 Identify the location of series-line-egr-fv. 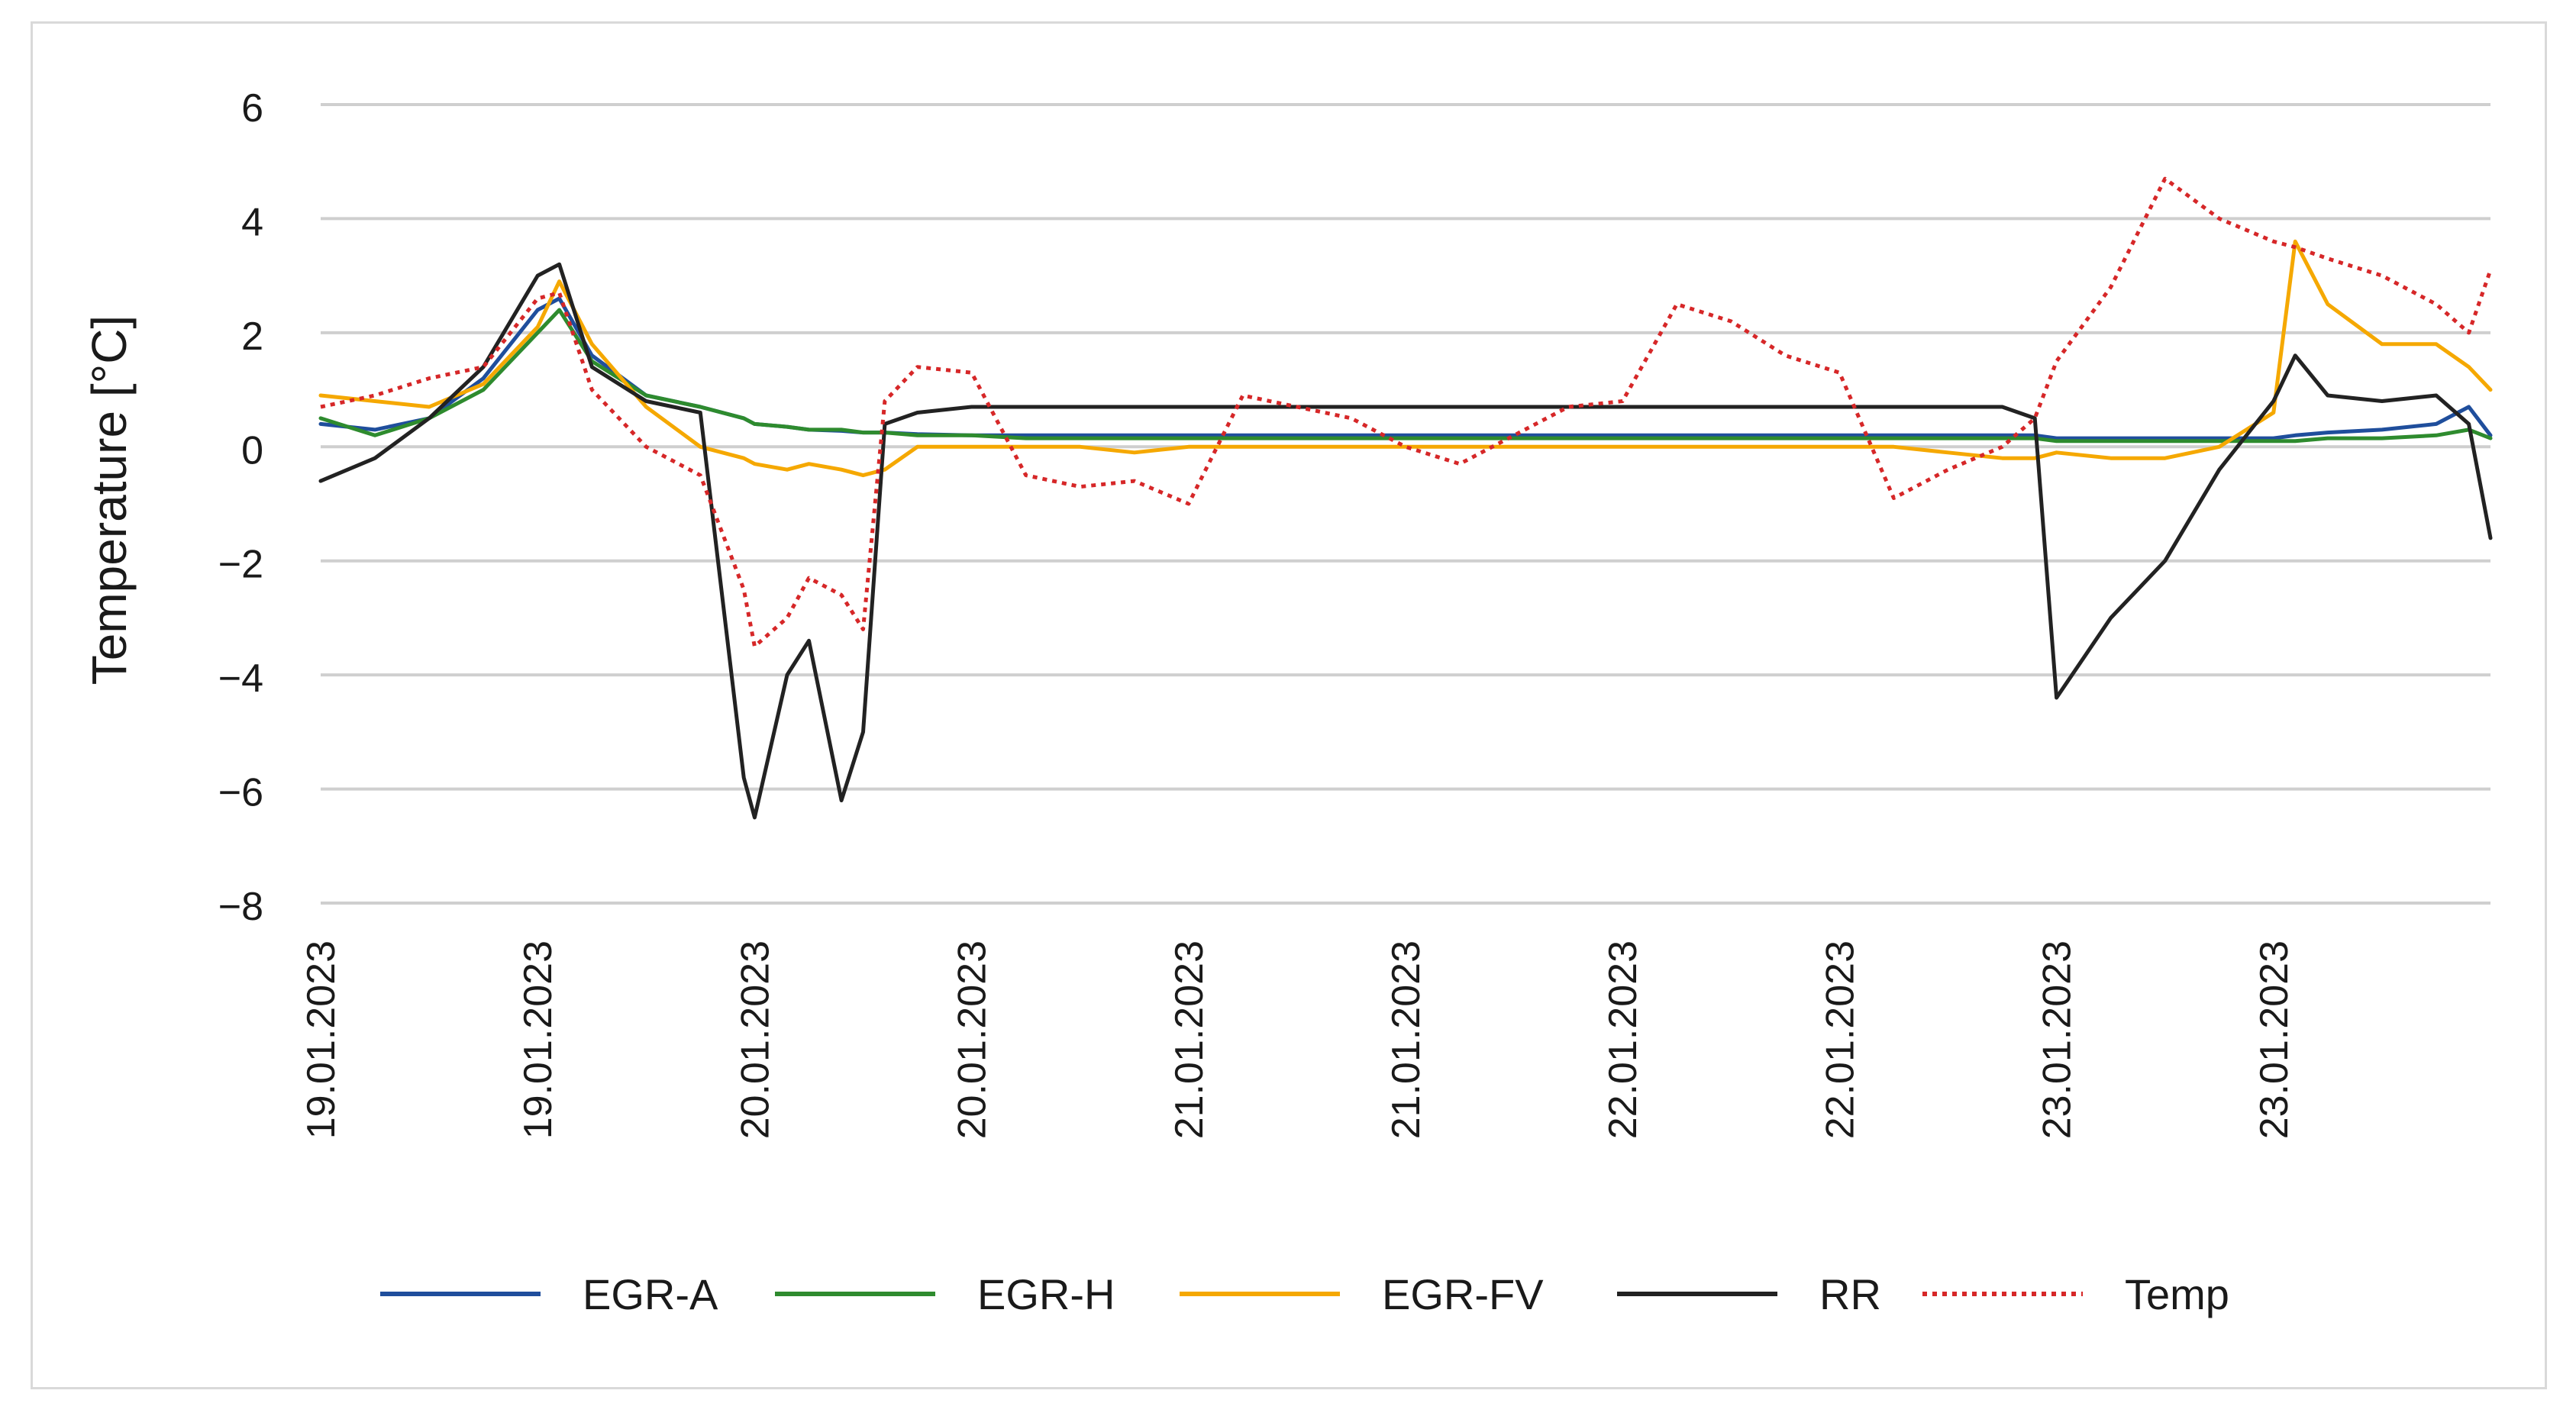
(1405, 358).